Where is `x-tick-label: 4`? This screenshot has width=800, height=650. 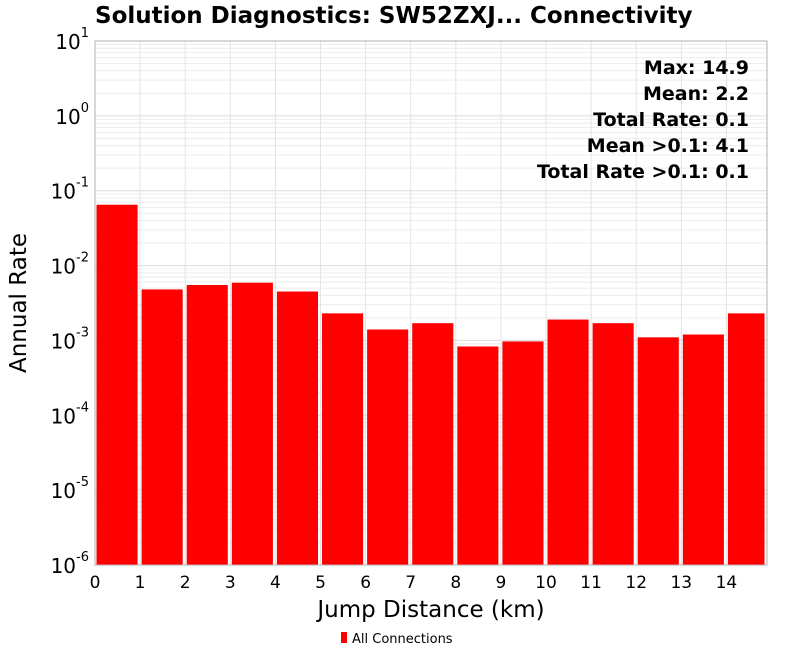
x-tick-label: 4 is located at coordinates (275, 583).